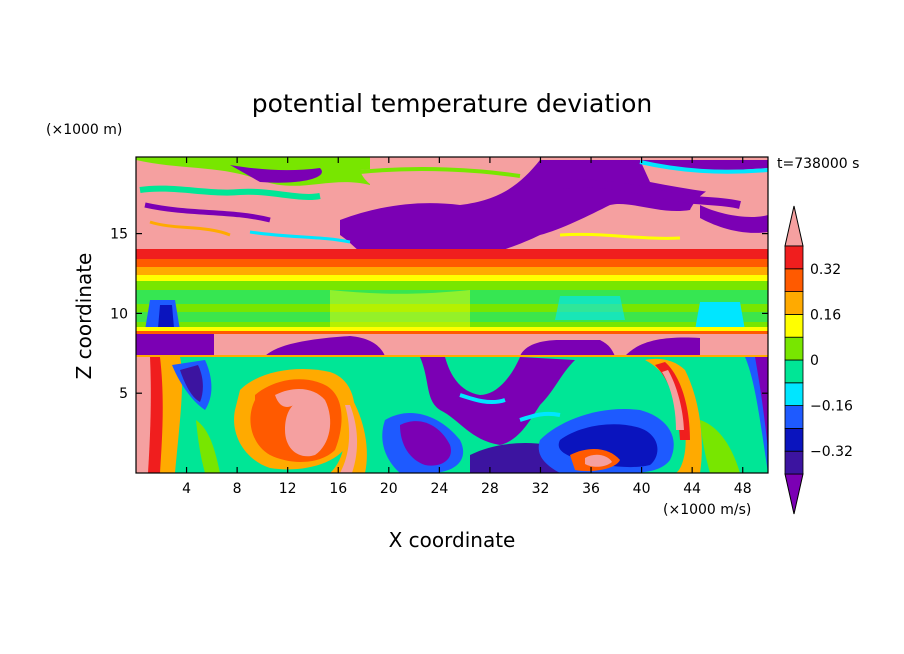 The width and height of the screenshot is (904, 654). I want to click on chart-title: potential temperature deviation, so click(452, 103).